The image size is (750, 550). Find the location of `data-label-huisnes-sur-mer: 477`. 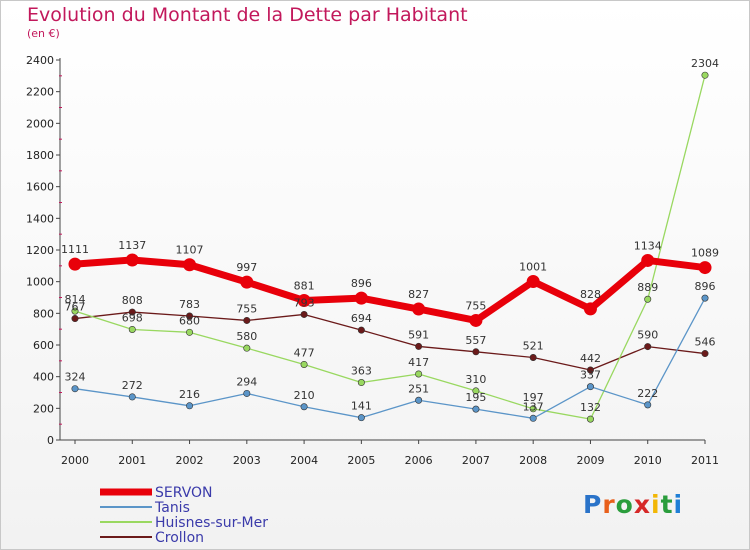

data-label-huisnes-sur-mer: 477 is located at coordinates (304, 352).